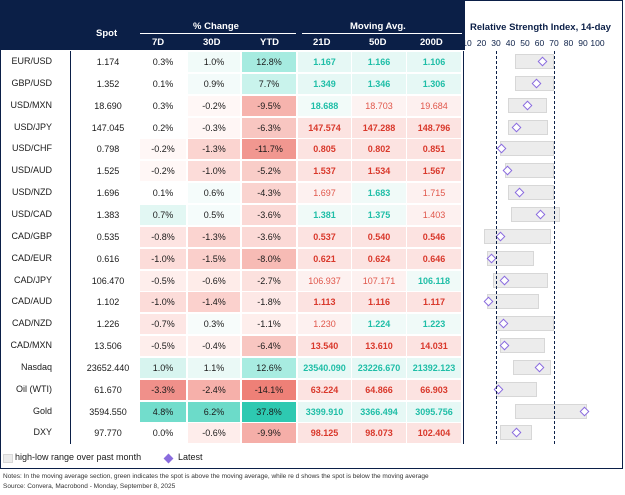 Image resolution: width=625 pixels, height=495 pixels. Describe the element at coordinates (269, 236) in the screenshot. I see `cell-ytd: -3.6%` at that location.